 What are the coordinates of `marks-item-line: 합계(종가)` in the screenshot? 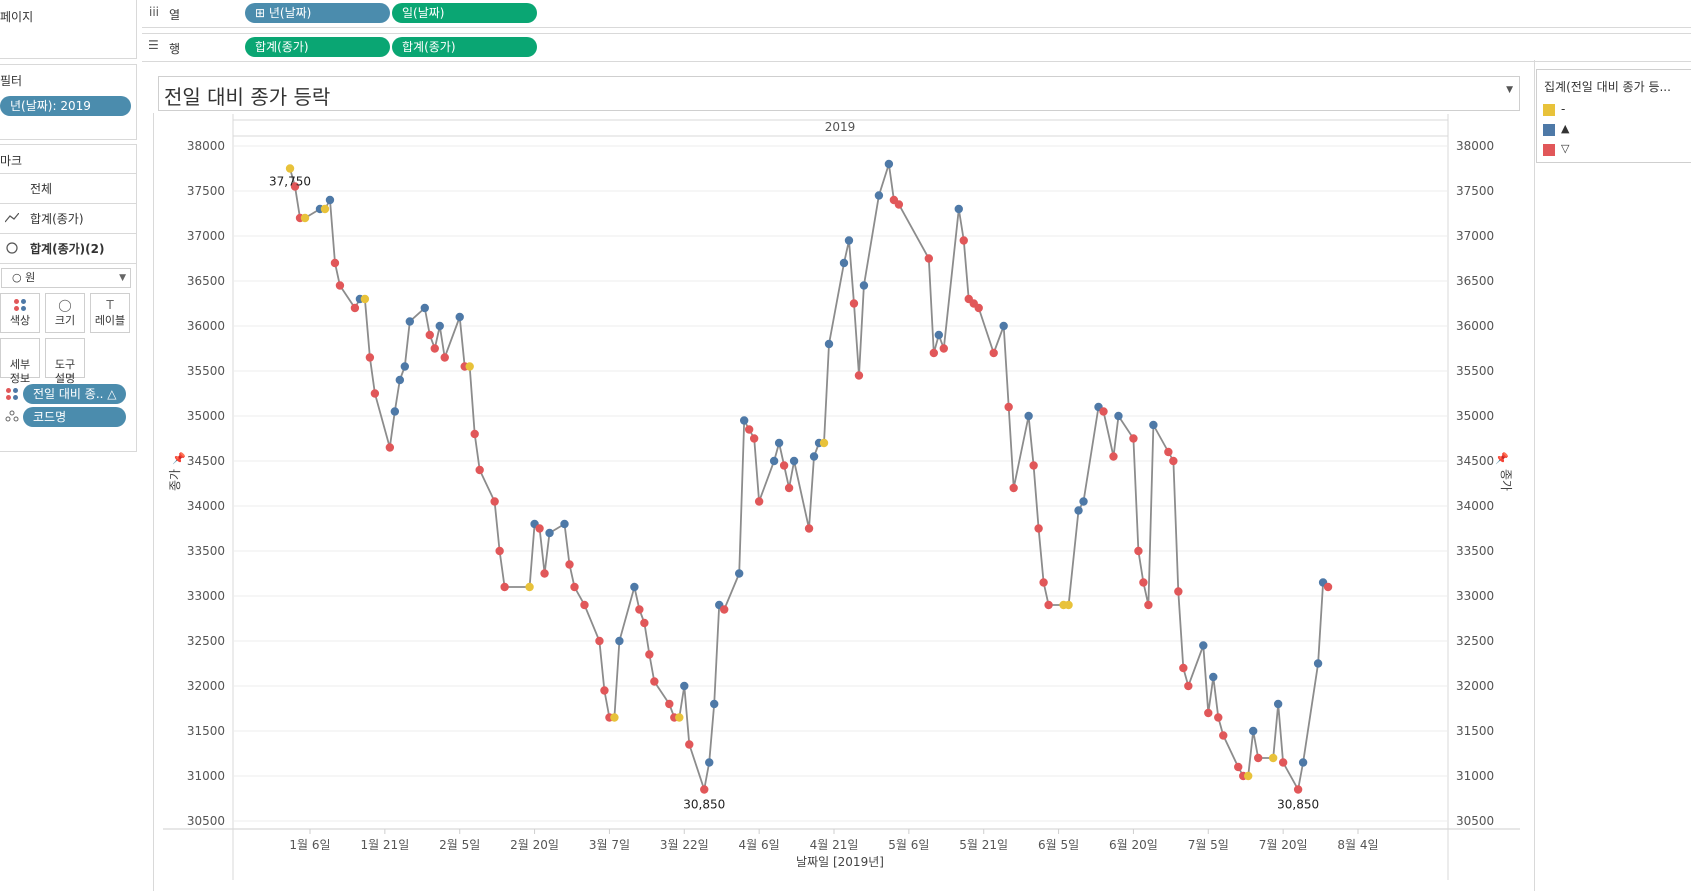 It's located at (68, 218).